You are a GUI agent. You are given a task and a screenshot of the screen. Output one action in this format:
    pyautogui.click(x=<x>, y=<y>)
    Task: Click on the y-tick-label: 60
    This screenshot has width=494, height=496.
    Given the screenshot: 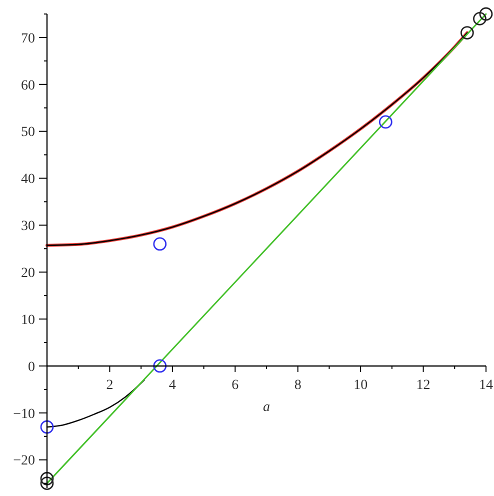 What is the action you would take?
    pyautogui.click(x=28, y=86)
    